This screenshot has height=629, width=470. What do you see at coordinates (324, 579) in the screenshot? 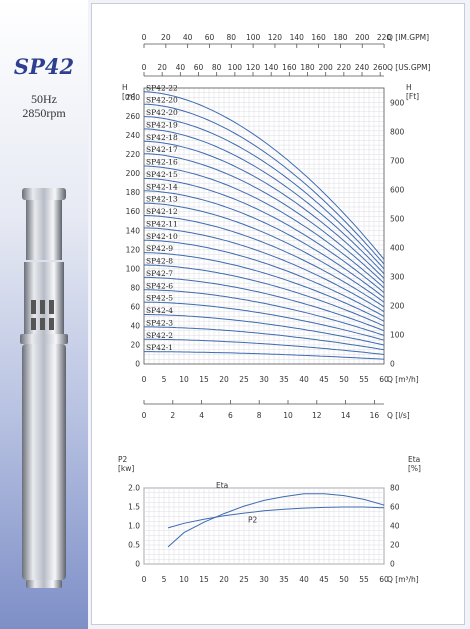
I see `lower-x-tick-label: 45` at bounding box center [324, 579].